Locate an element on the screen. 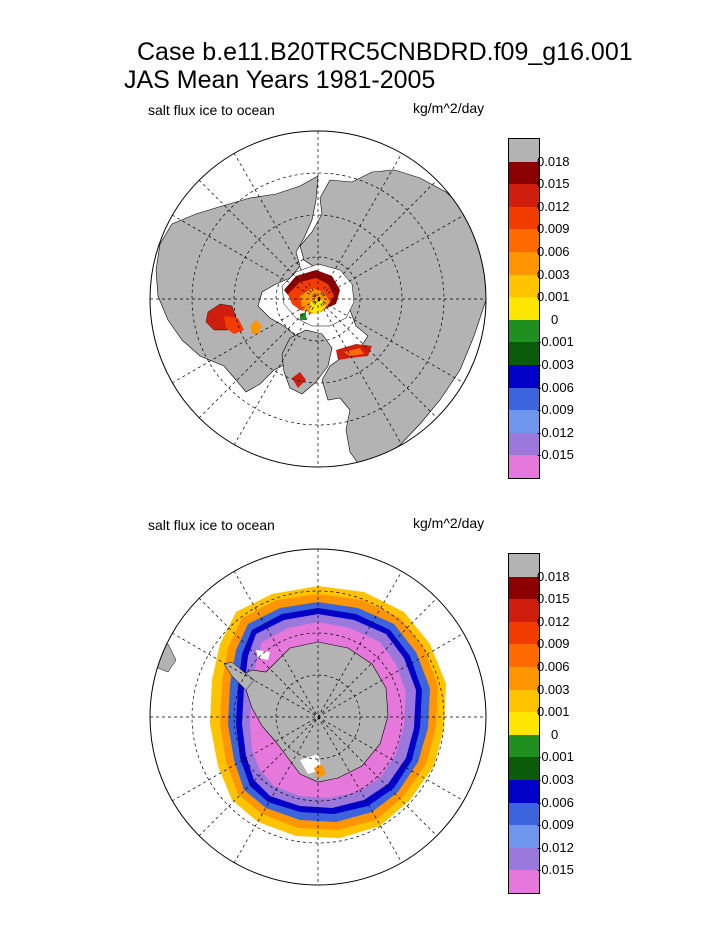  panel2-units: kg/m^2/day is located at coordinates (449, 523).